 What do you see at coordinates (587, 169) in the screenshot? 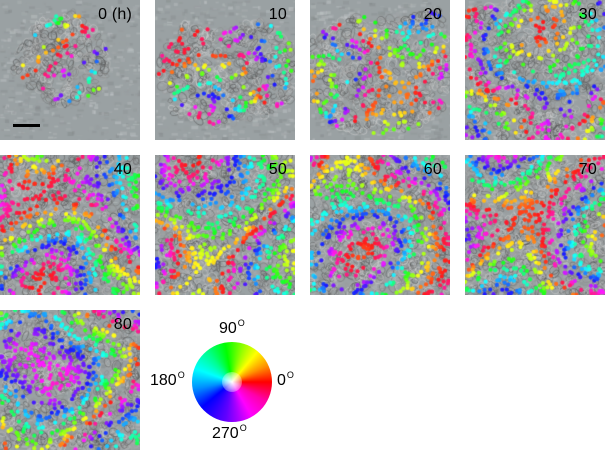
I see `time-label: 70` at bounding box center [587, 169].